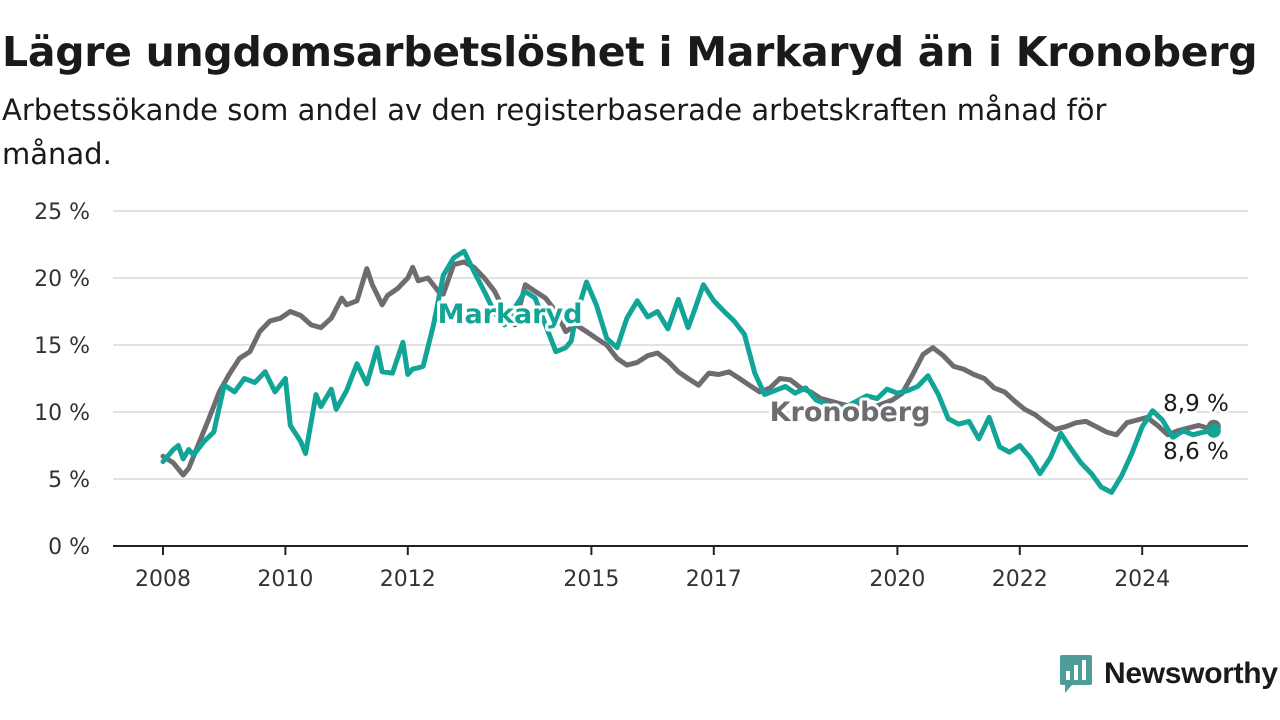 The height and width of the screenshot is (720, 1280). What do you see at coordinates (1196, 452) in the screenshot?
I see `end-value-markaryd: 8,6 %` at bounding box center [1196, 452].